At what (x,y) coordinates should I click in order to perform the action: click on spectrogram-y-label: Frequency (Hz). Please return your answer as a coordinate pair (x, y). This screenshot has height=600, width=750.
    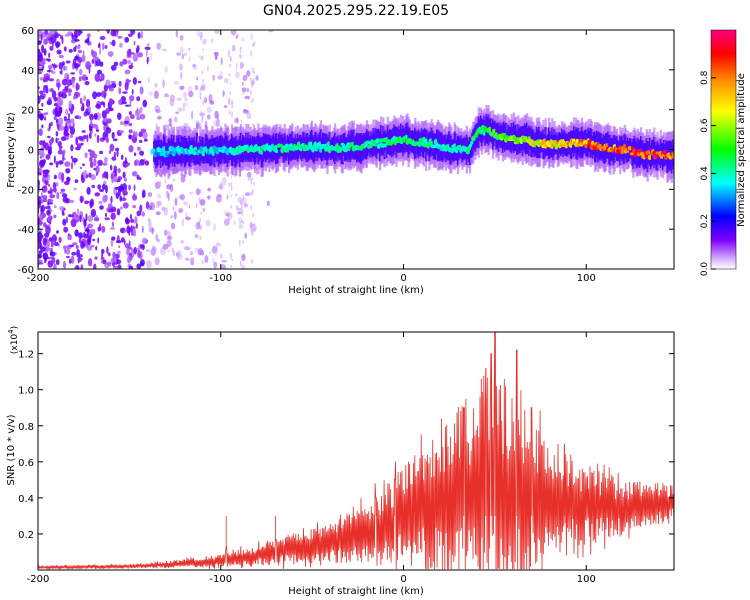
    Looking at the image, I should click on (11, 150).